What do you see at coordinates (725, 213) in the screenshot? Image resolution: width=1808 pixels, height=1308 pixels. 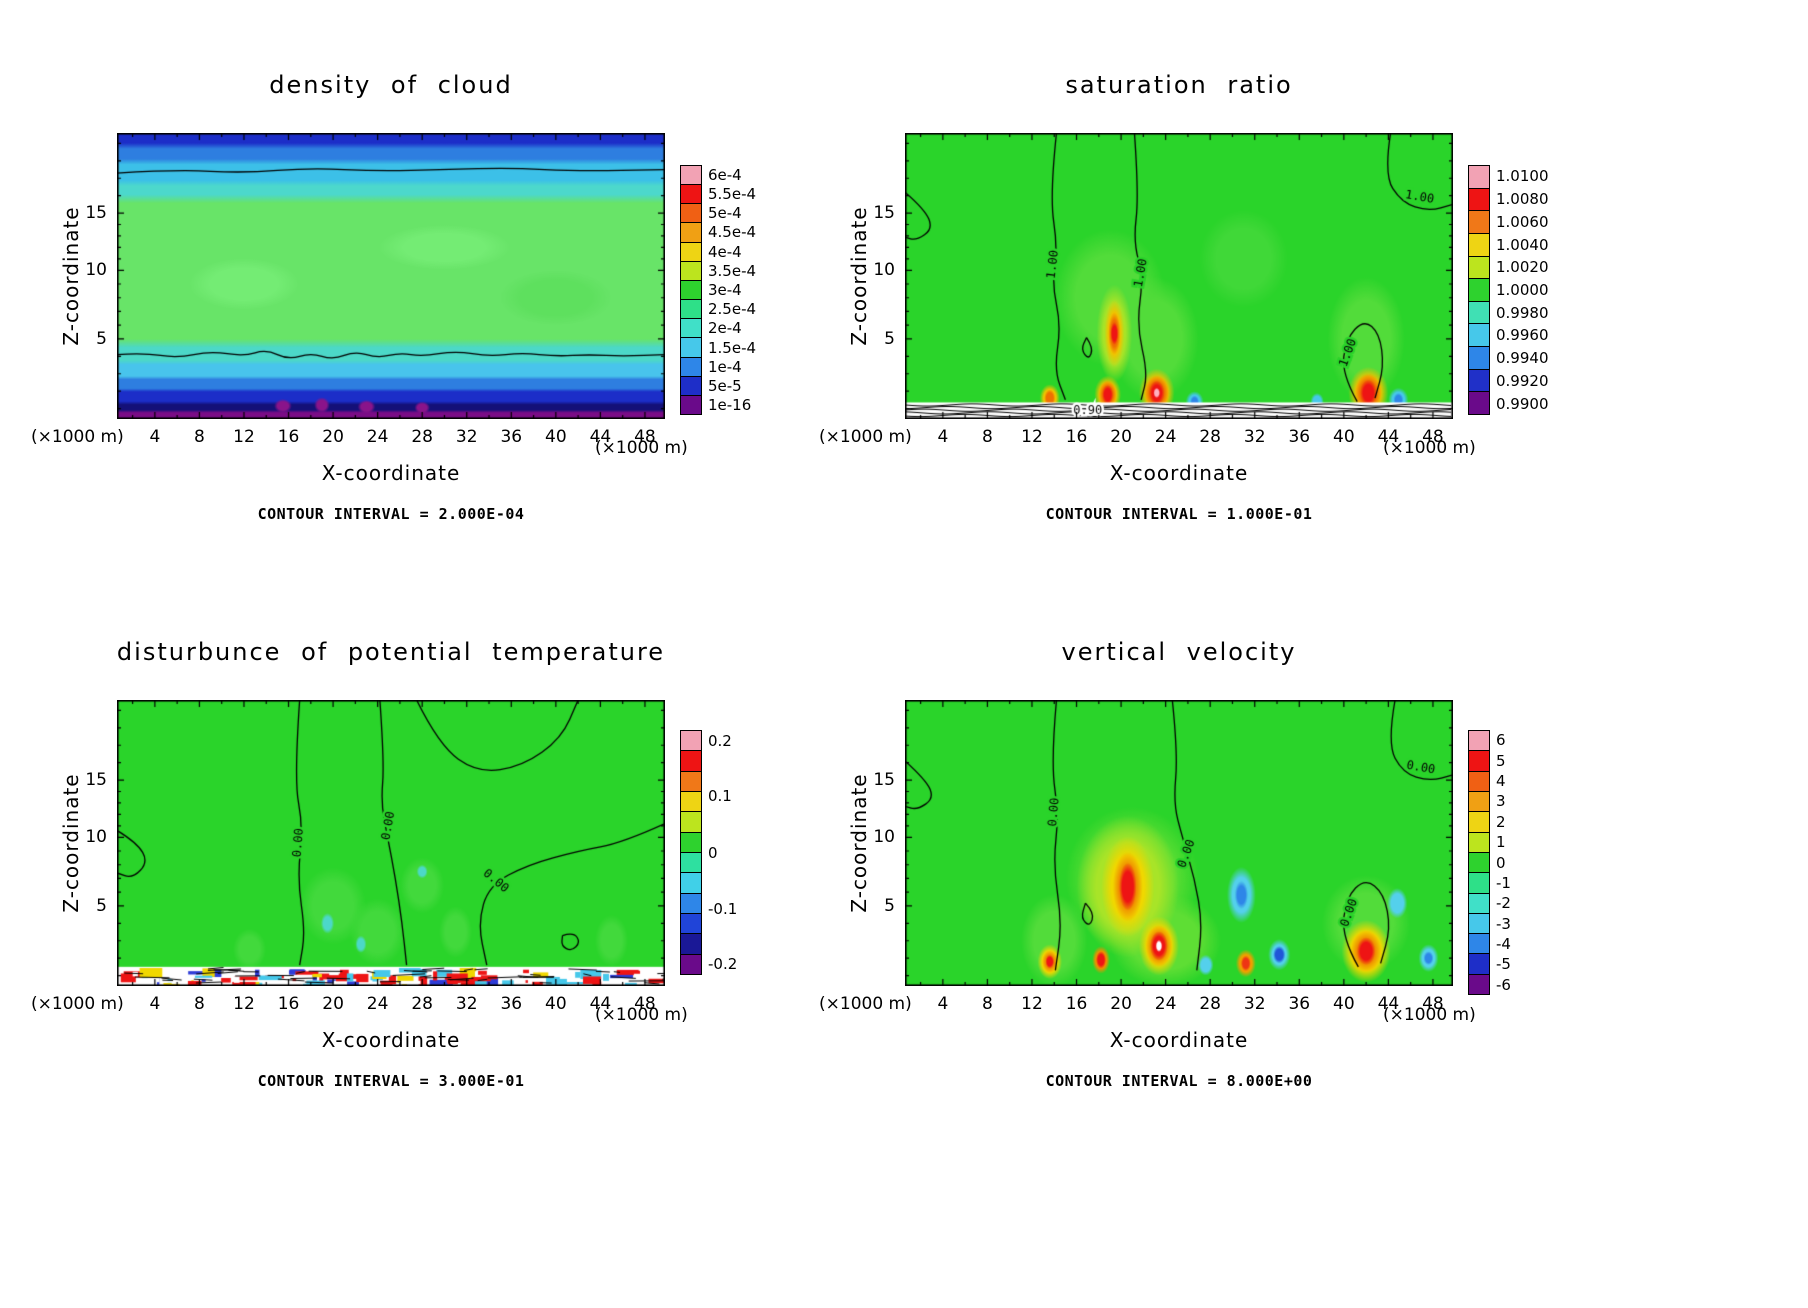 I see `colorbar-label: 5e-4` at bounding box center [725, 213].